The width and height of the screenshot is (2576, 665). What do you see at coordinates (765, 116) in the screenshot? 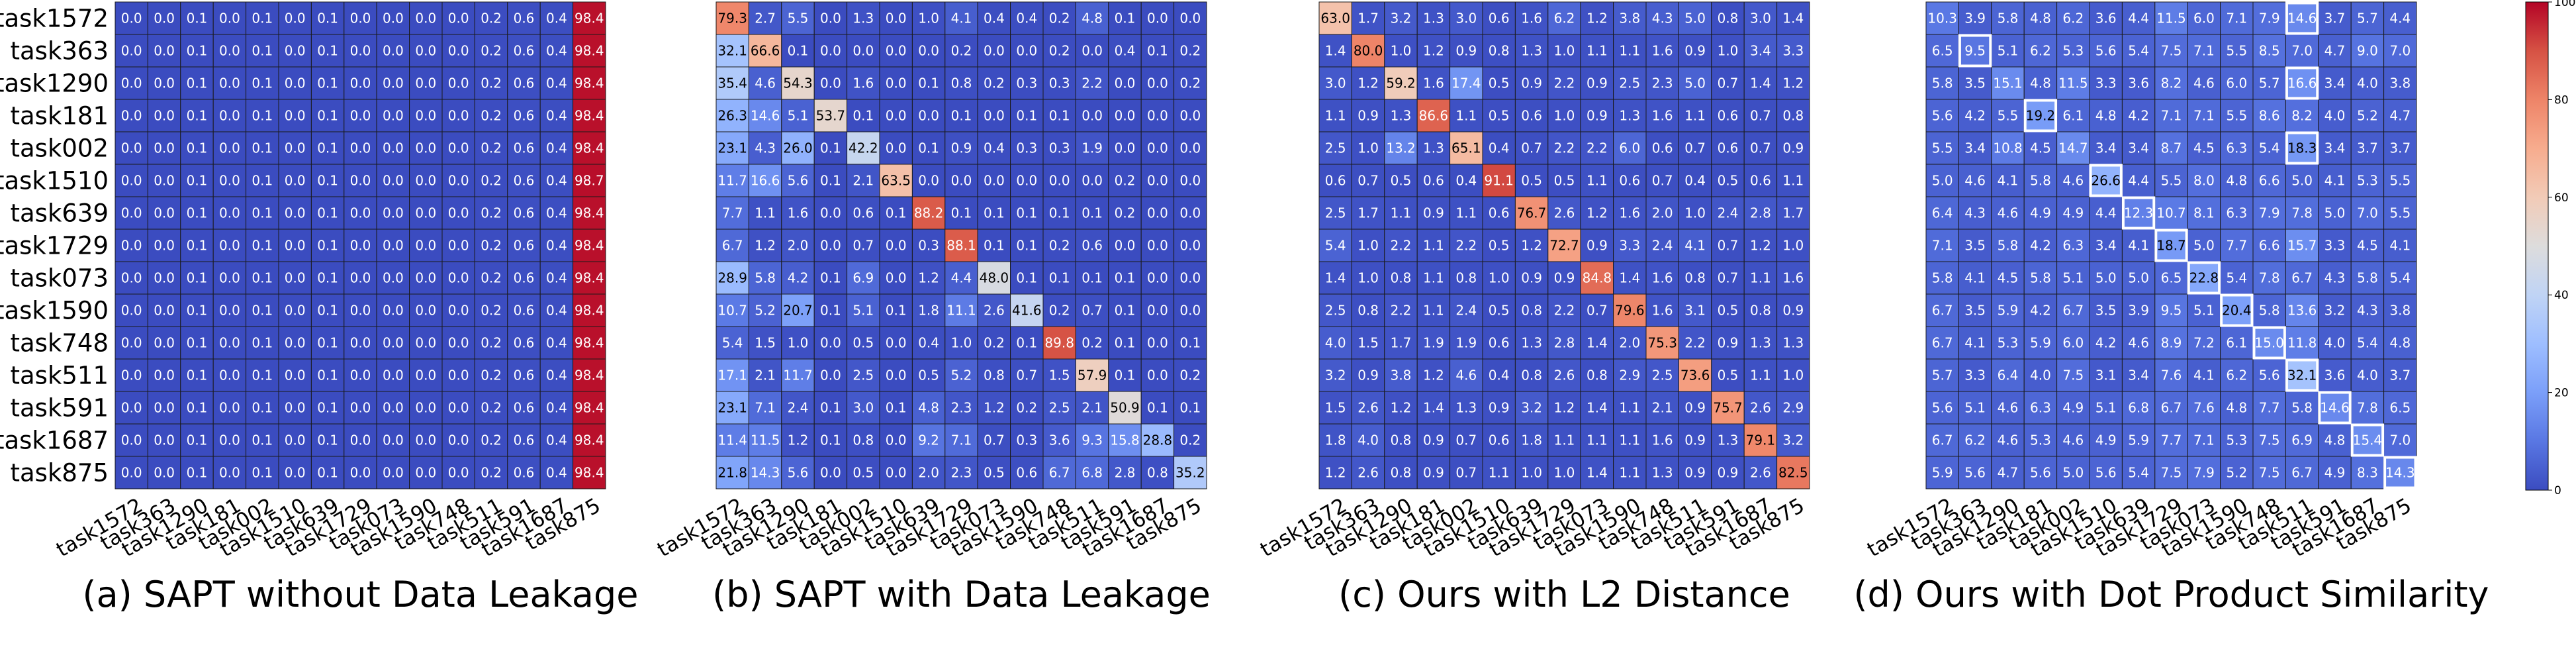
I see `cell-value-label: 14.6` at bounding box center [765, 116].